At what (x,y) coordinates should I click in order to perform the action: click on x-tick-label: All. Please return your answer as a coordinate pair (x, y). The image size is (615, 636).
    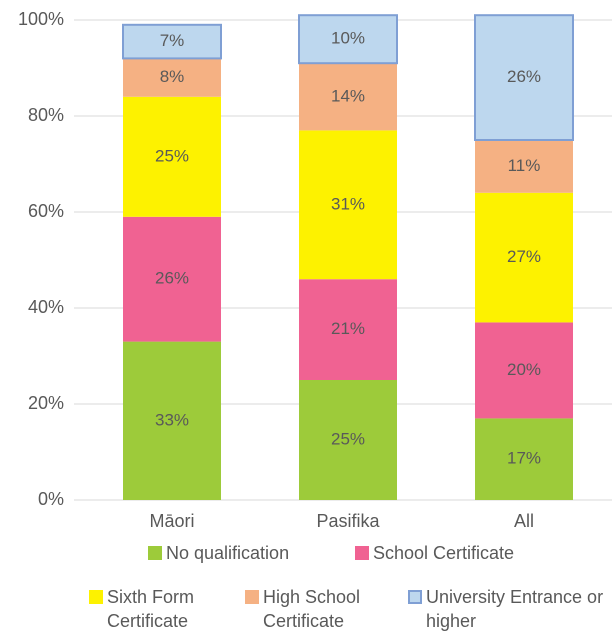
    Looking at the image, I should click on (524, 521).